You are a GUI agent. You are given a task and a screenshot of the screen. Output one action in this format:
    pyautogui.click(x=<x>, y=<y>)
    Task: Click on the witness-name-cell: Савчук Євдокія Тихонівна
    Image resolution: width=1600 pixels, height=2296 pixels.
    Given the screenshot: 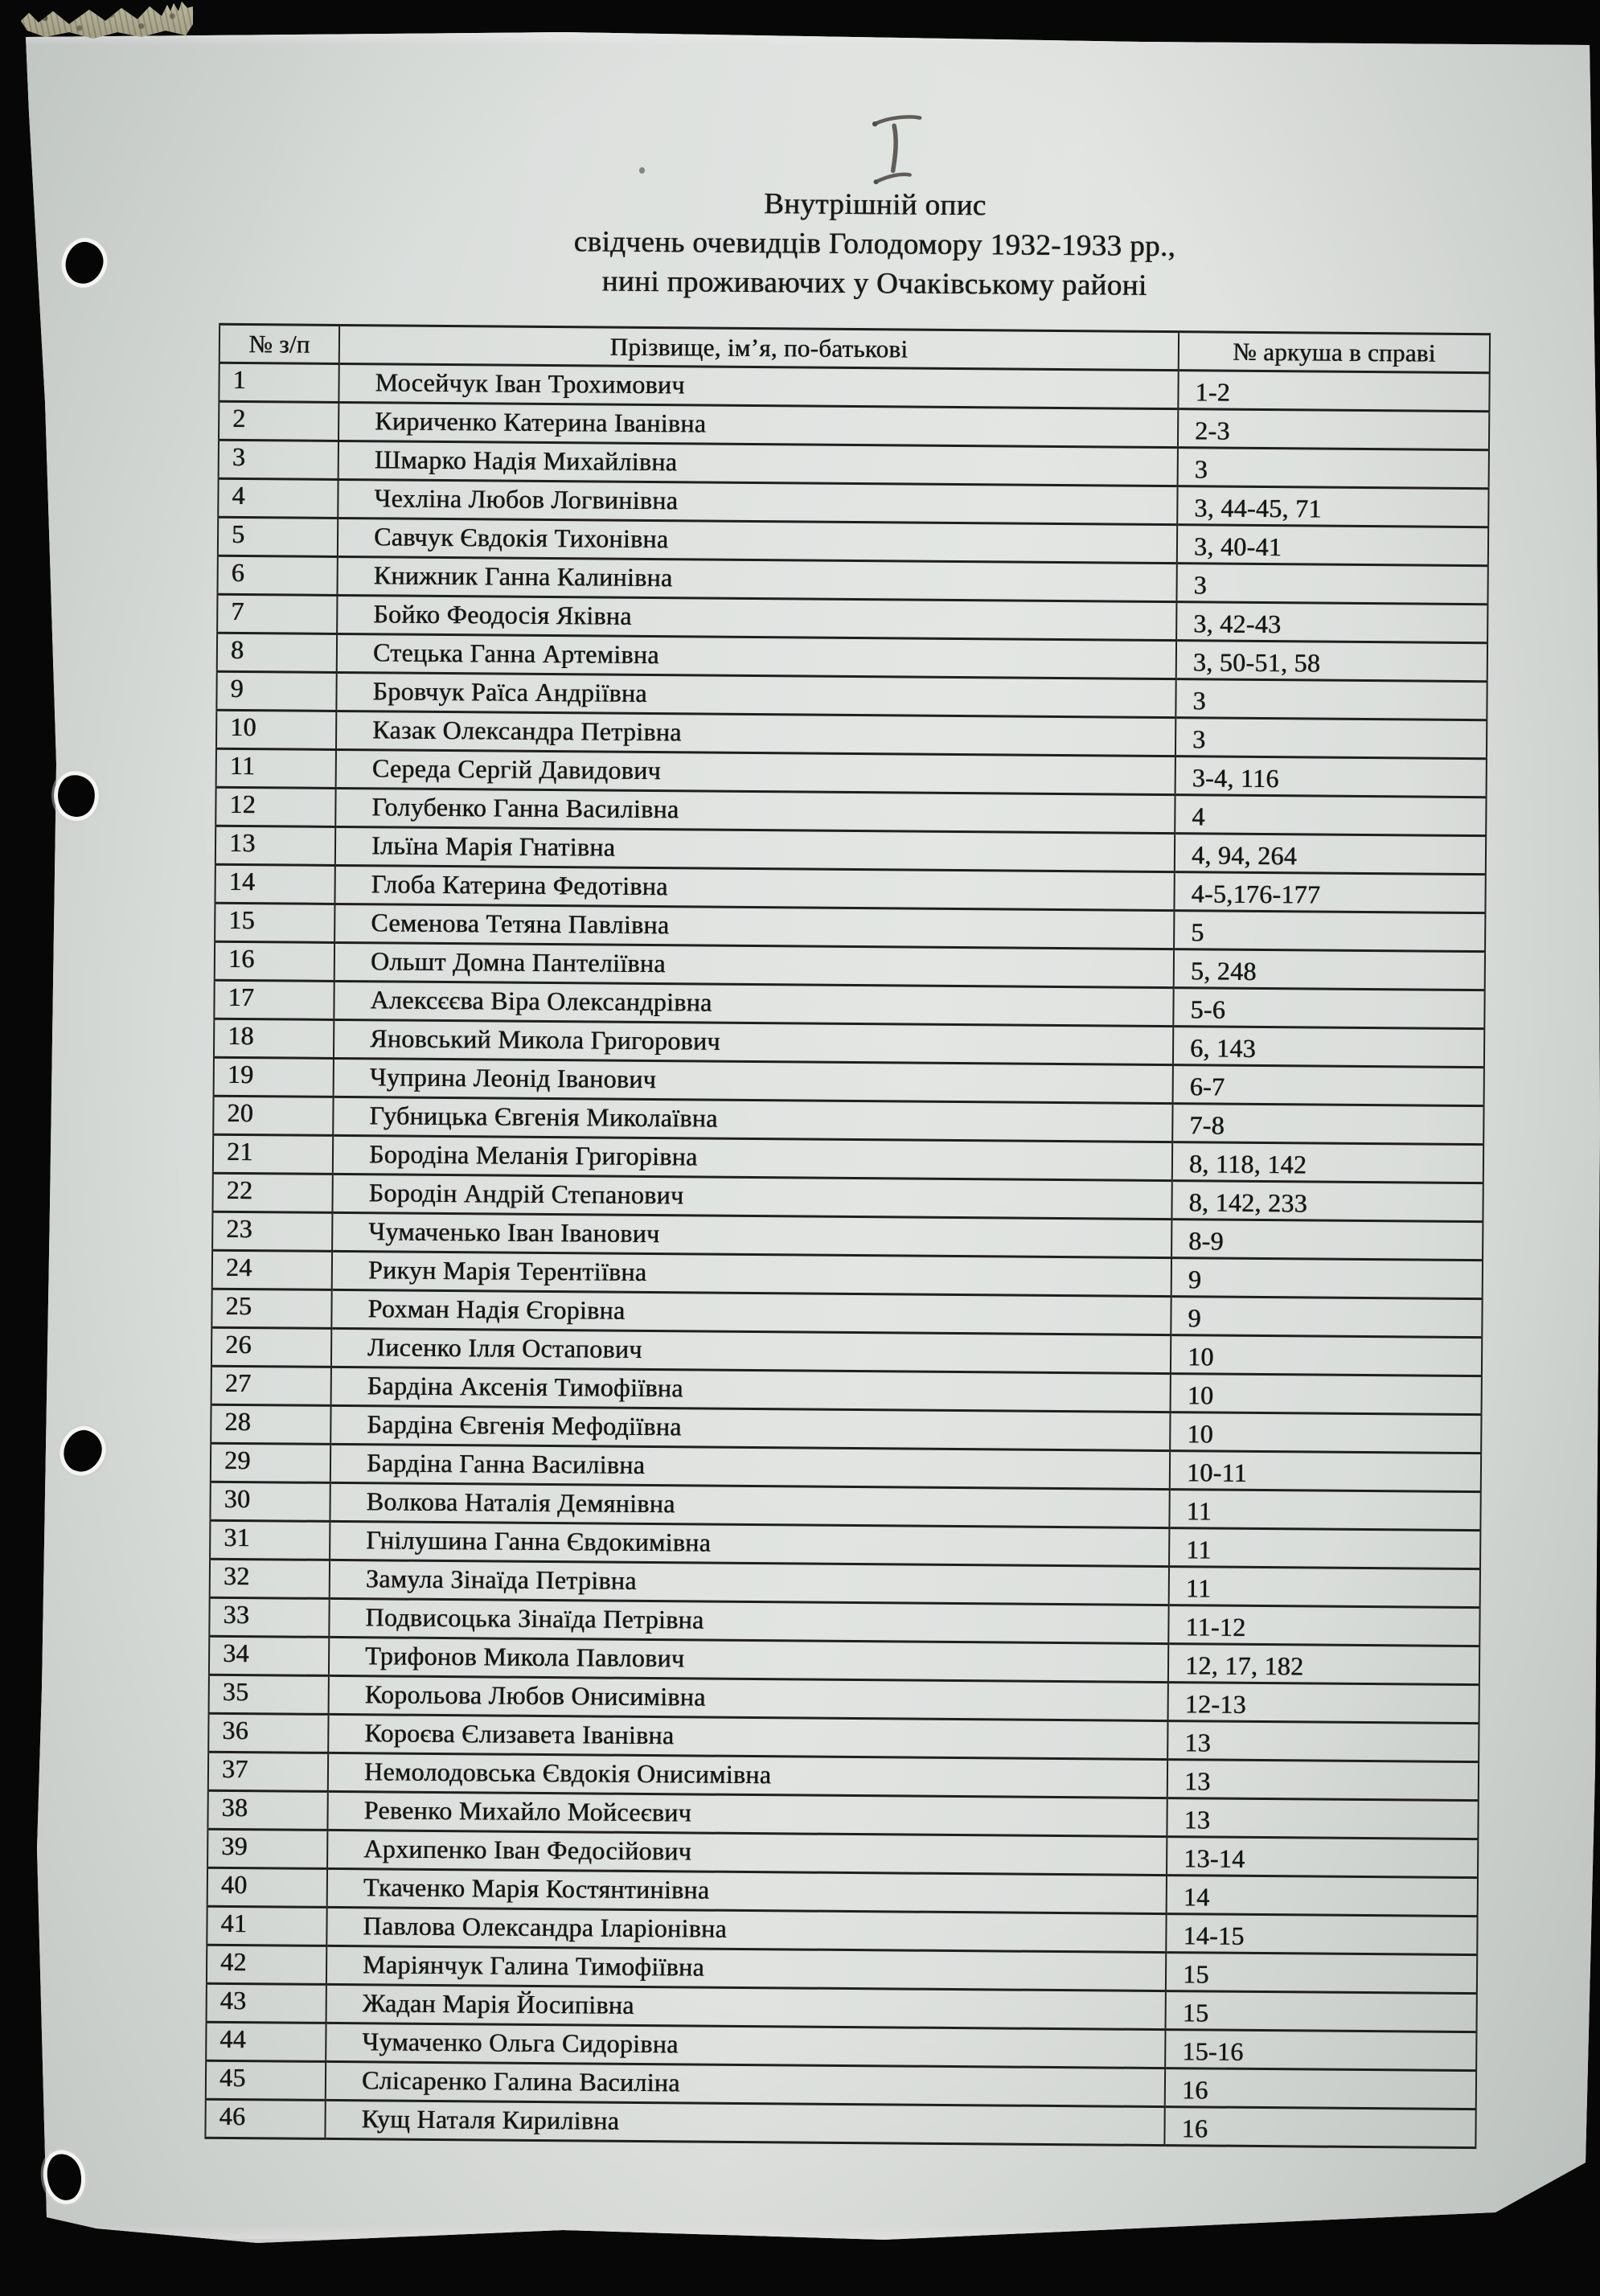 What is the action you would take?
    pyautogui.click(x=757, y=541)
    